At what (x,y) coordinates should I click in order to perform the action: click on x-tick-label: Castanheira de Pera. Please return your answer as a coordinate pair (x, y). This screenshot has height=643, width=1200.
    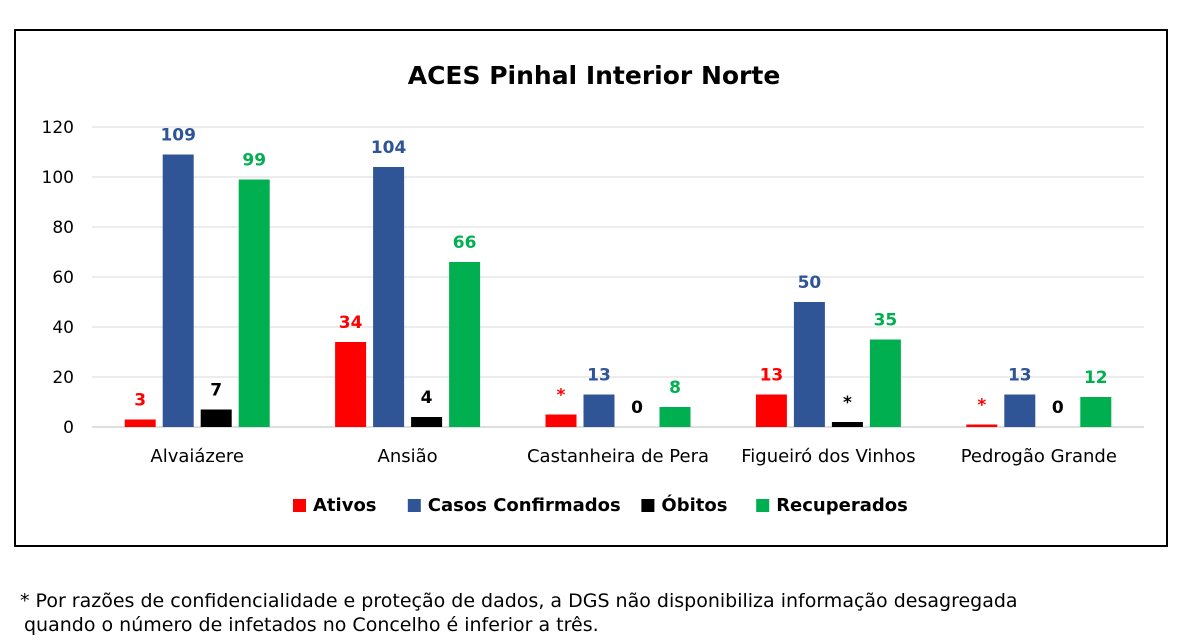
    Looking at the image, I should click on (618, 456).